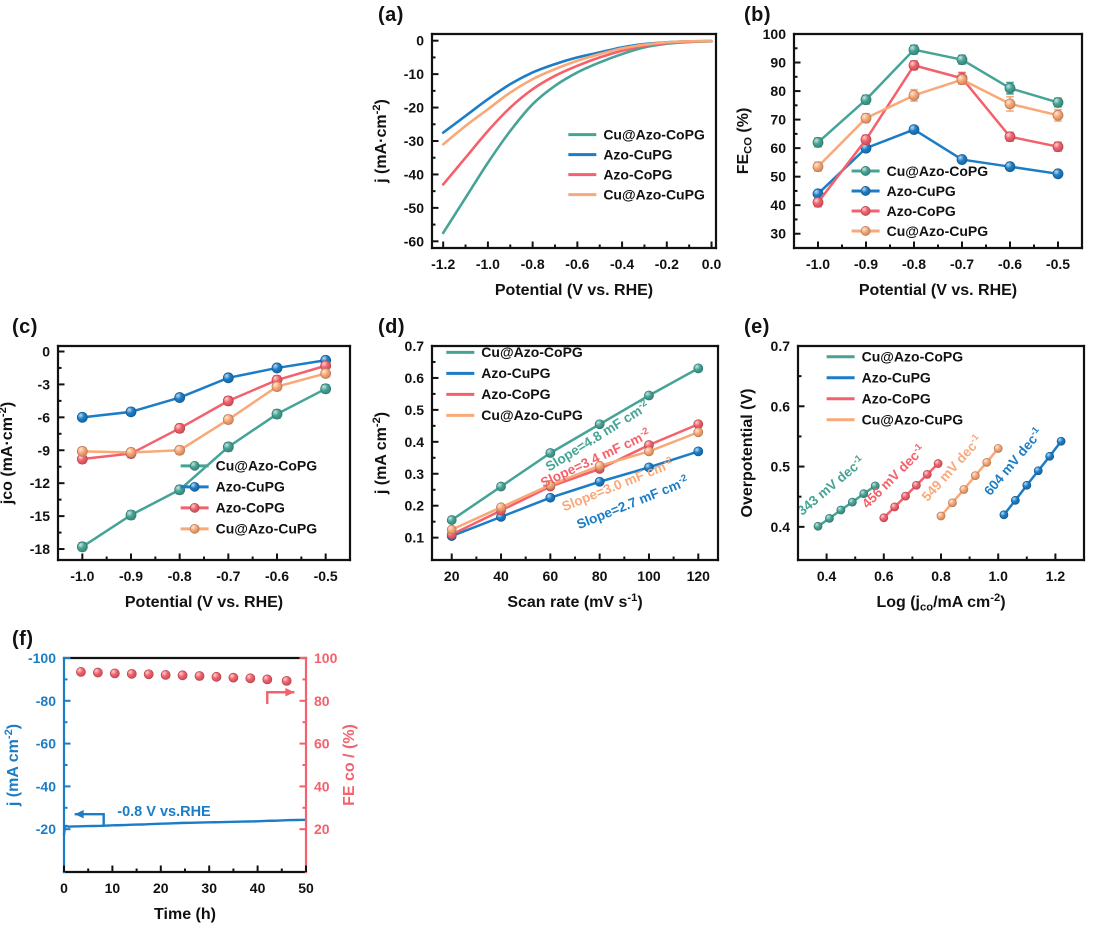  I want to click on svg-text: 70, so click(778, 120).